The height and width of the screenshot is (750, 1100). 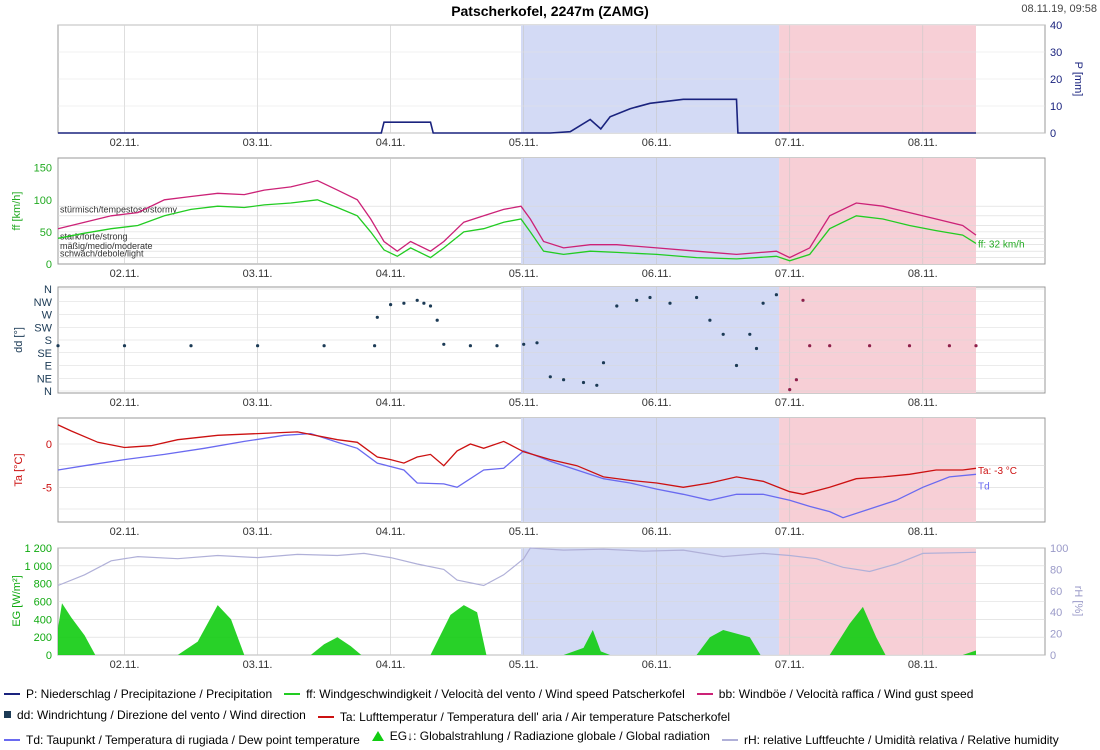 What do you see at coordinates (997, 471) in the screenshot?
I see `current-temp-label: Ta: -3 °C` at bounding box center [997, 471].